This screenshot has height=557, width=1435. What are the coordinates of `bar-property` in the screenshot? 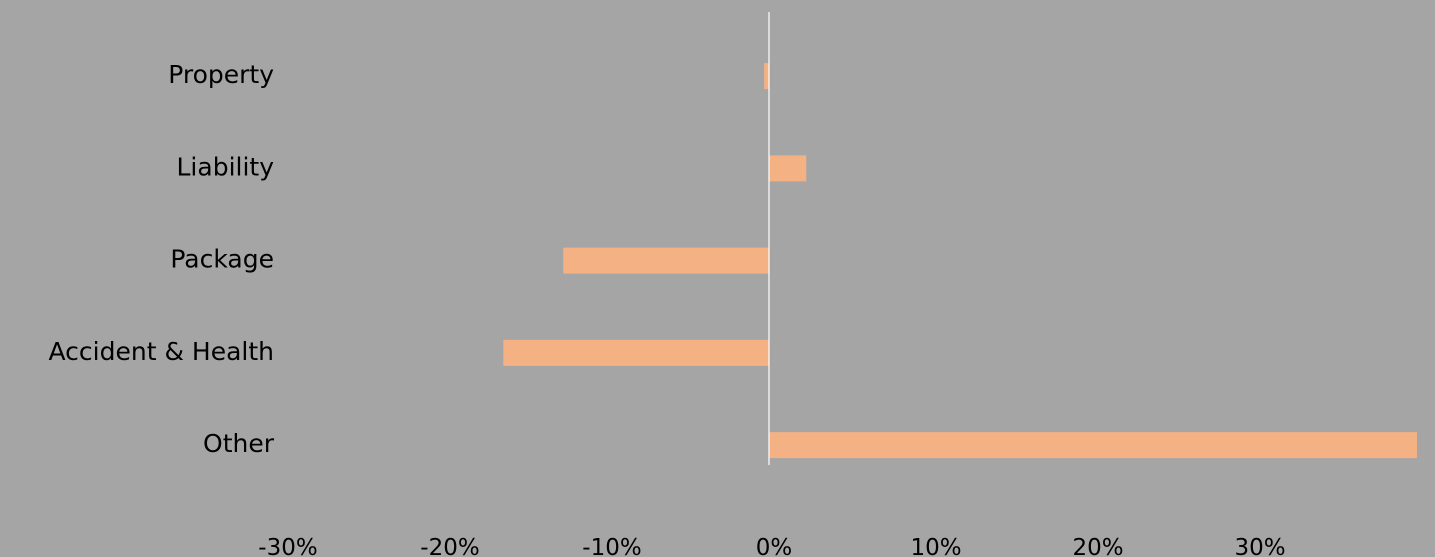 It's located at (766, 76).